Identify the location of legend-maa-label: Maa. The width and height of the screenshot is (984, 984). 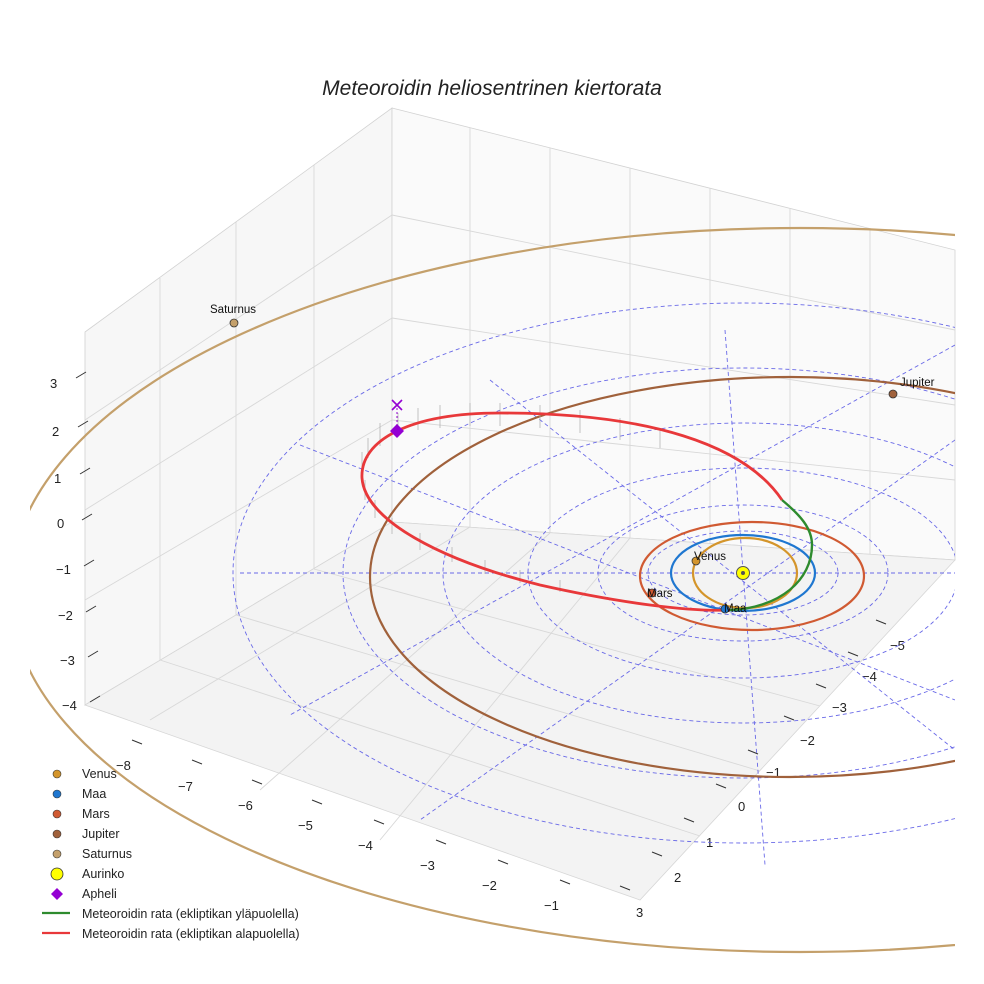
(94, 794).